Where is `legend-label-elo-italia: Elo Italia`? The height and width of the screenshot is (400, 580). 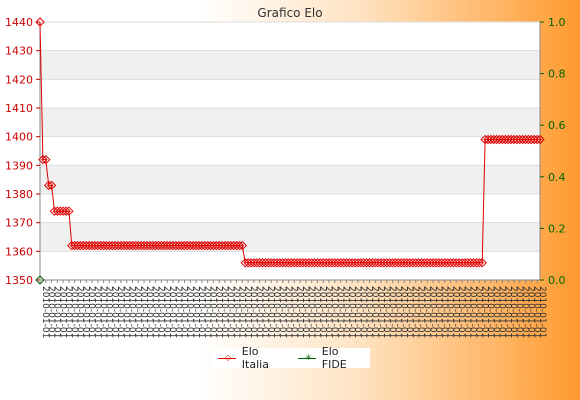
legend-label-elo-italia: Elo Italia is located at coordinates (255, 358).